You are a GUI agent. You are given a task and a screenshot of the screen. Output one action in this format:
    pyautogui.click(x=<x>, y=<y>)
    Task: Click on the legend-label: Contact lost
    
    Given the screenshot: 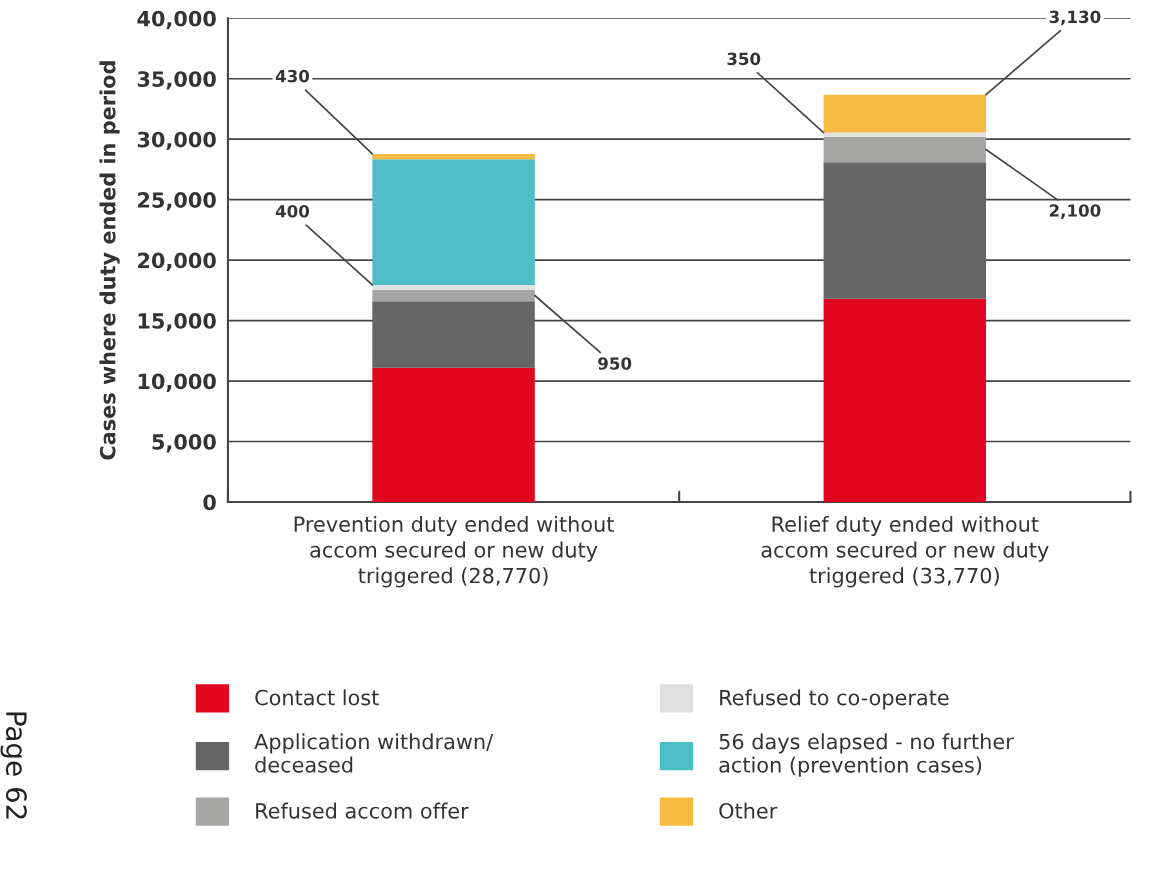 What is the action you would take?
    pyautogui.click(x=317, y=697)
    